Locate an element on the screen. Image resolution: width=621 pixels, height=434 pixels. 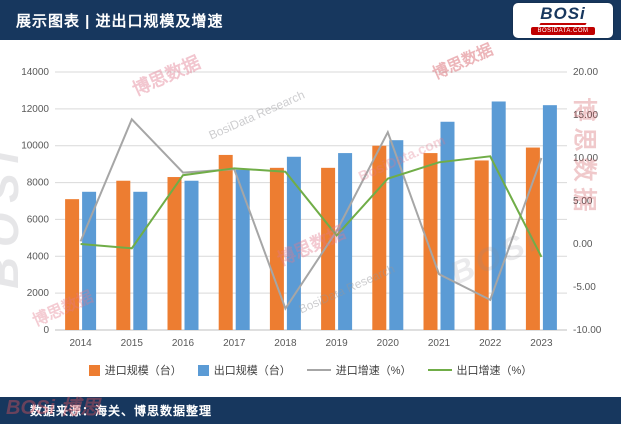
left-axis-tick-label: 0 is located at coordinates (46, 330).